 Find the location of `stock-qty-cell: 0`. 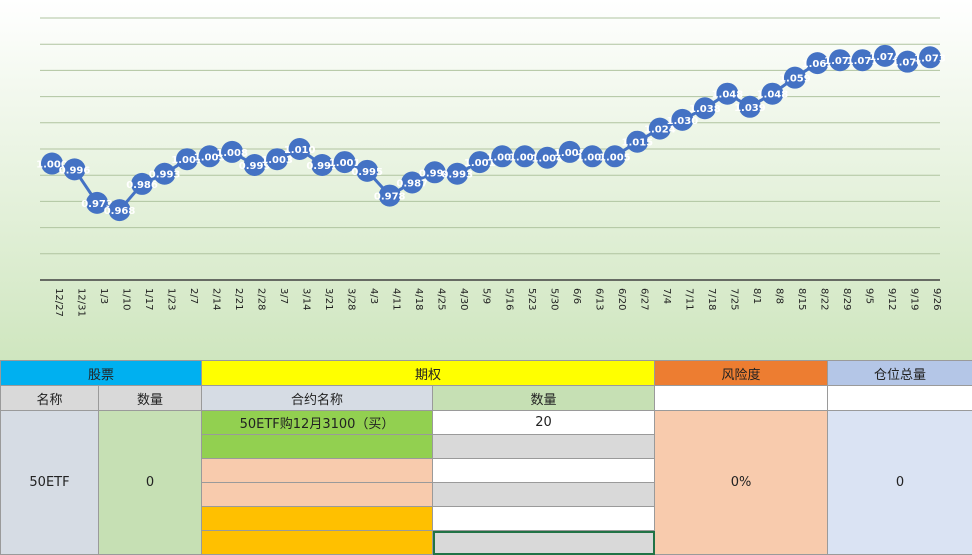

stock-qty-cell: 0 is located at coordinates (150, 482).